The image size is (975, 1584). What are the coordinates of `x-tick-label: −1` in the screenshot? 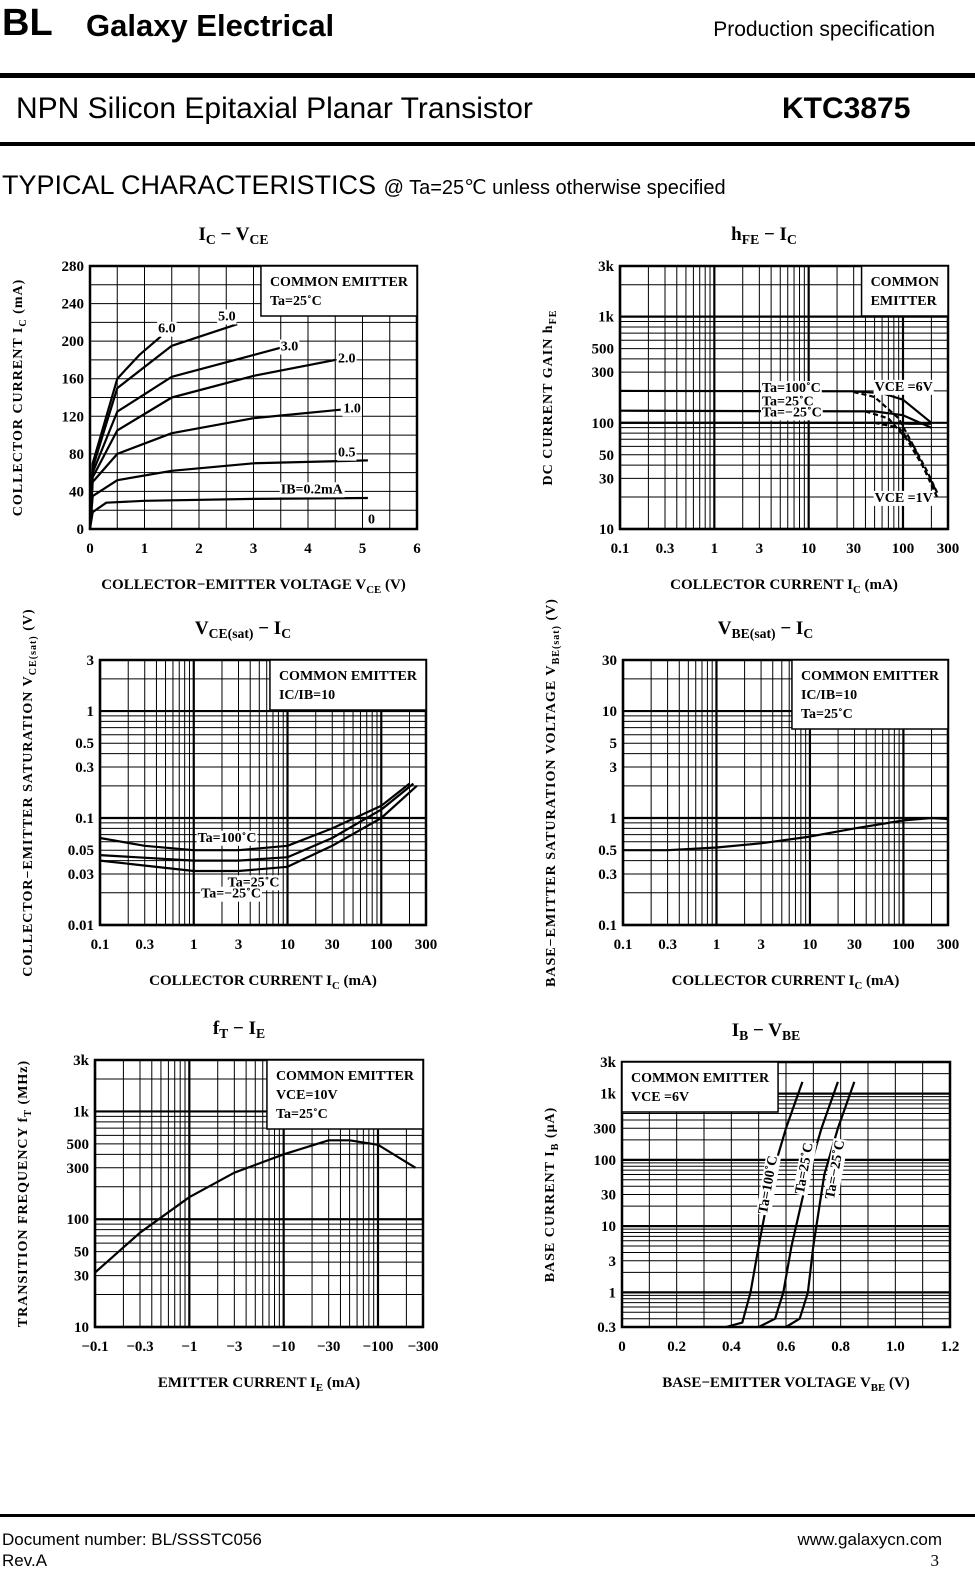 It's located at (189, 1347).